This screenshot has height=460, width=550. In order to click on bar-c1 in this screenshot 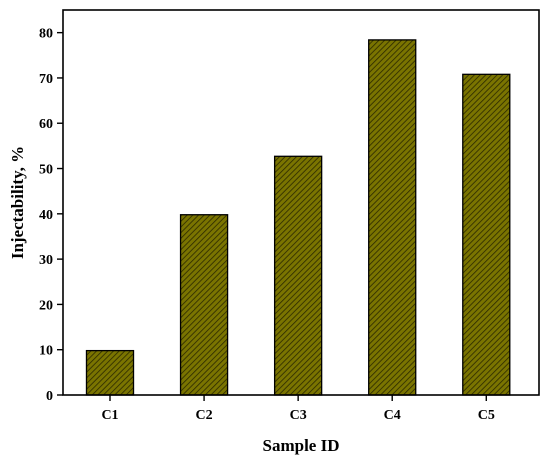, I will do `click(110, 372)`.